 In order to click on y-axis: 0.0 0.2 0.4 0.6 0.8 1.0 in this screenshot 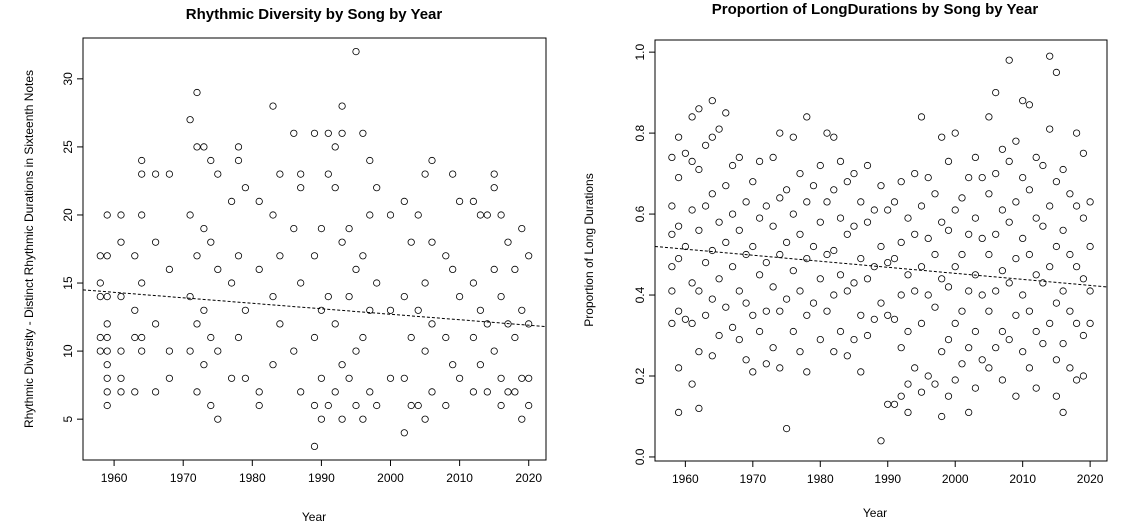, I will do `click(644, 254)`.